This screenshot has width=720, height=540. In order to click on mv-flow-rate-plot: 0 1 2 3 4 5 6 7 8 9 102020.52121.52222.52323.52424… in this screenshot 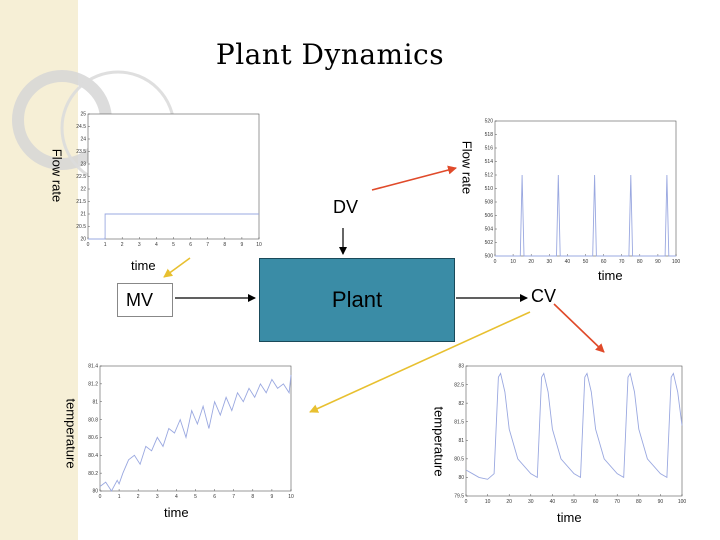, I will do `click(169, 180)`.